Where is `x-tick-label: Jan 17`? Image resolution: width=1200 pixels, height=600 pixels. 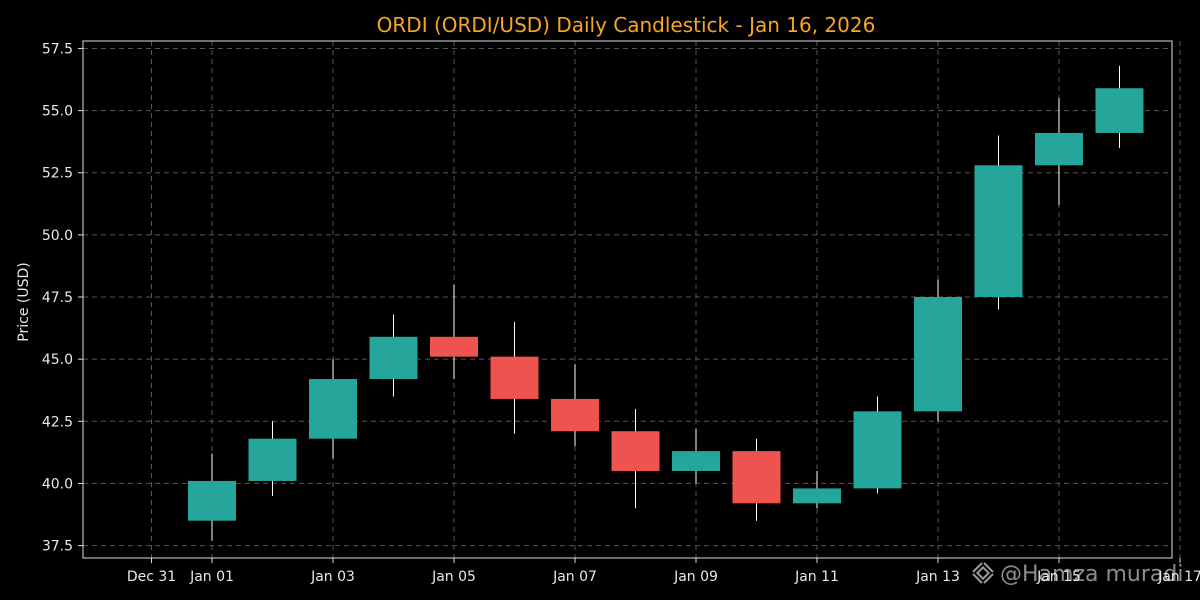
x-tick-label: Jan 17 is located at coordinates (1178, 577).